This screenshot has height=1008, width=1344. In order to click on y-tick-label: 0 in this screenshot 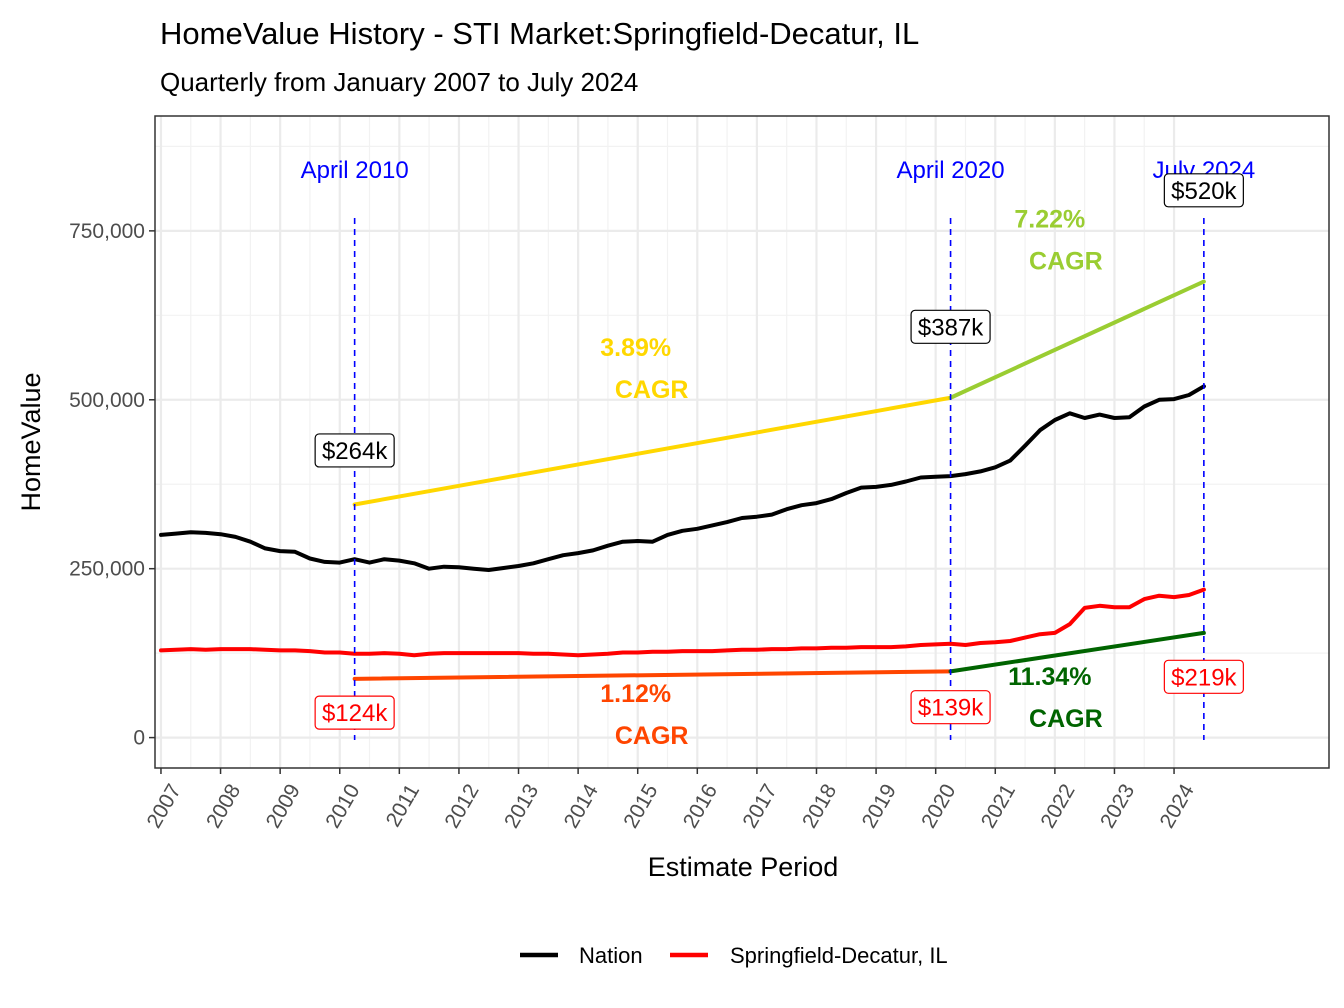, I will do `click(139, 738)`.